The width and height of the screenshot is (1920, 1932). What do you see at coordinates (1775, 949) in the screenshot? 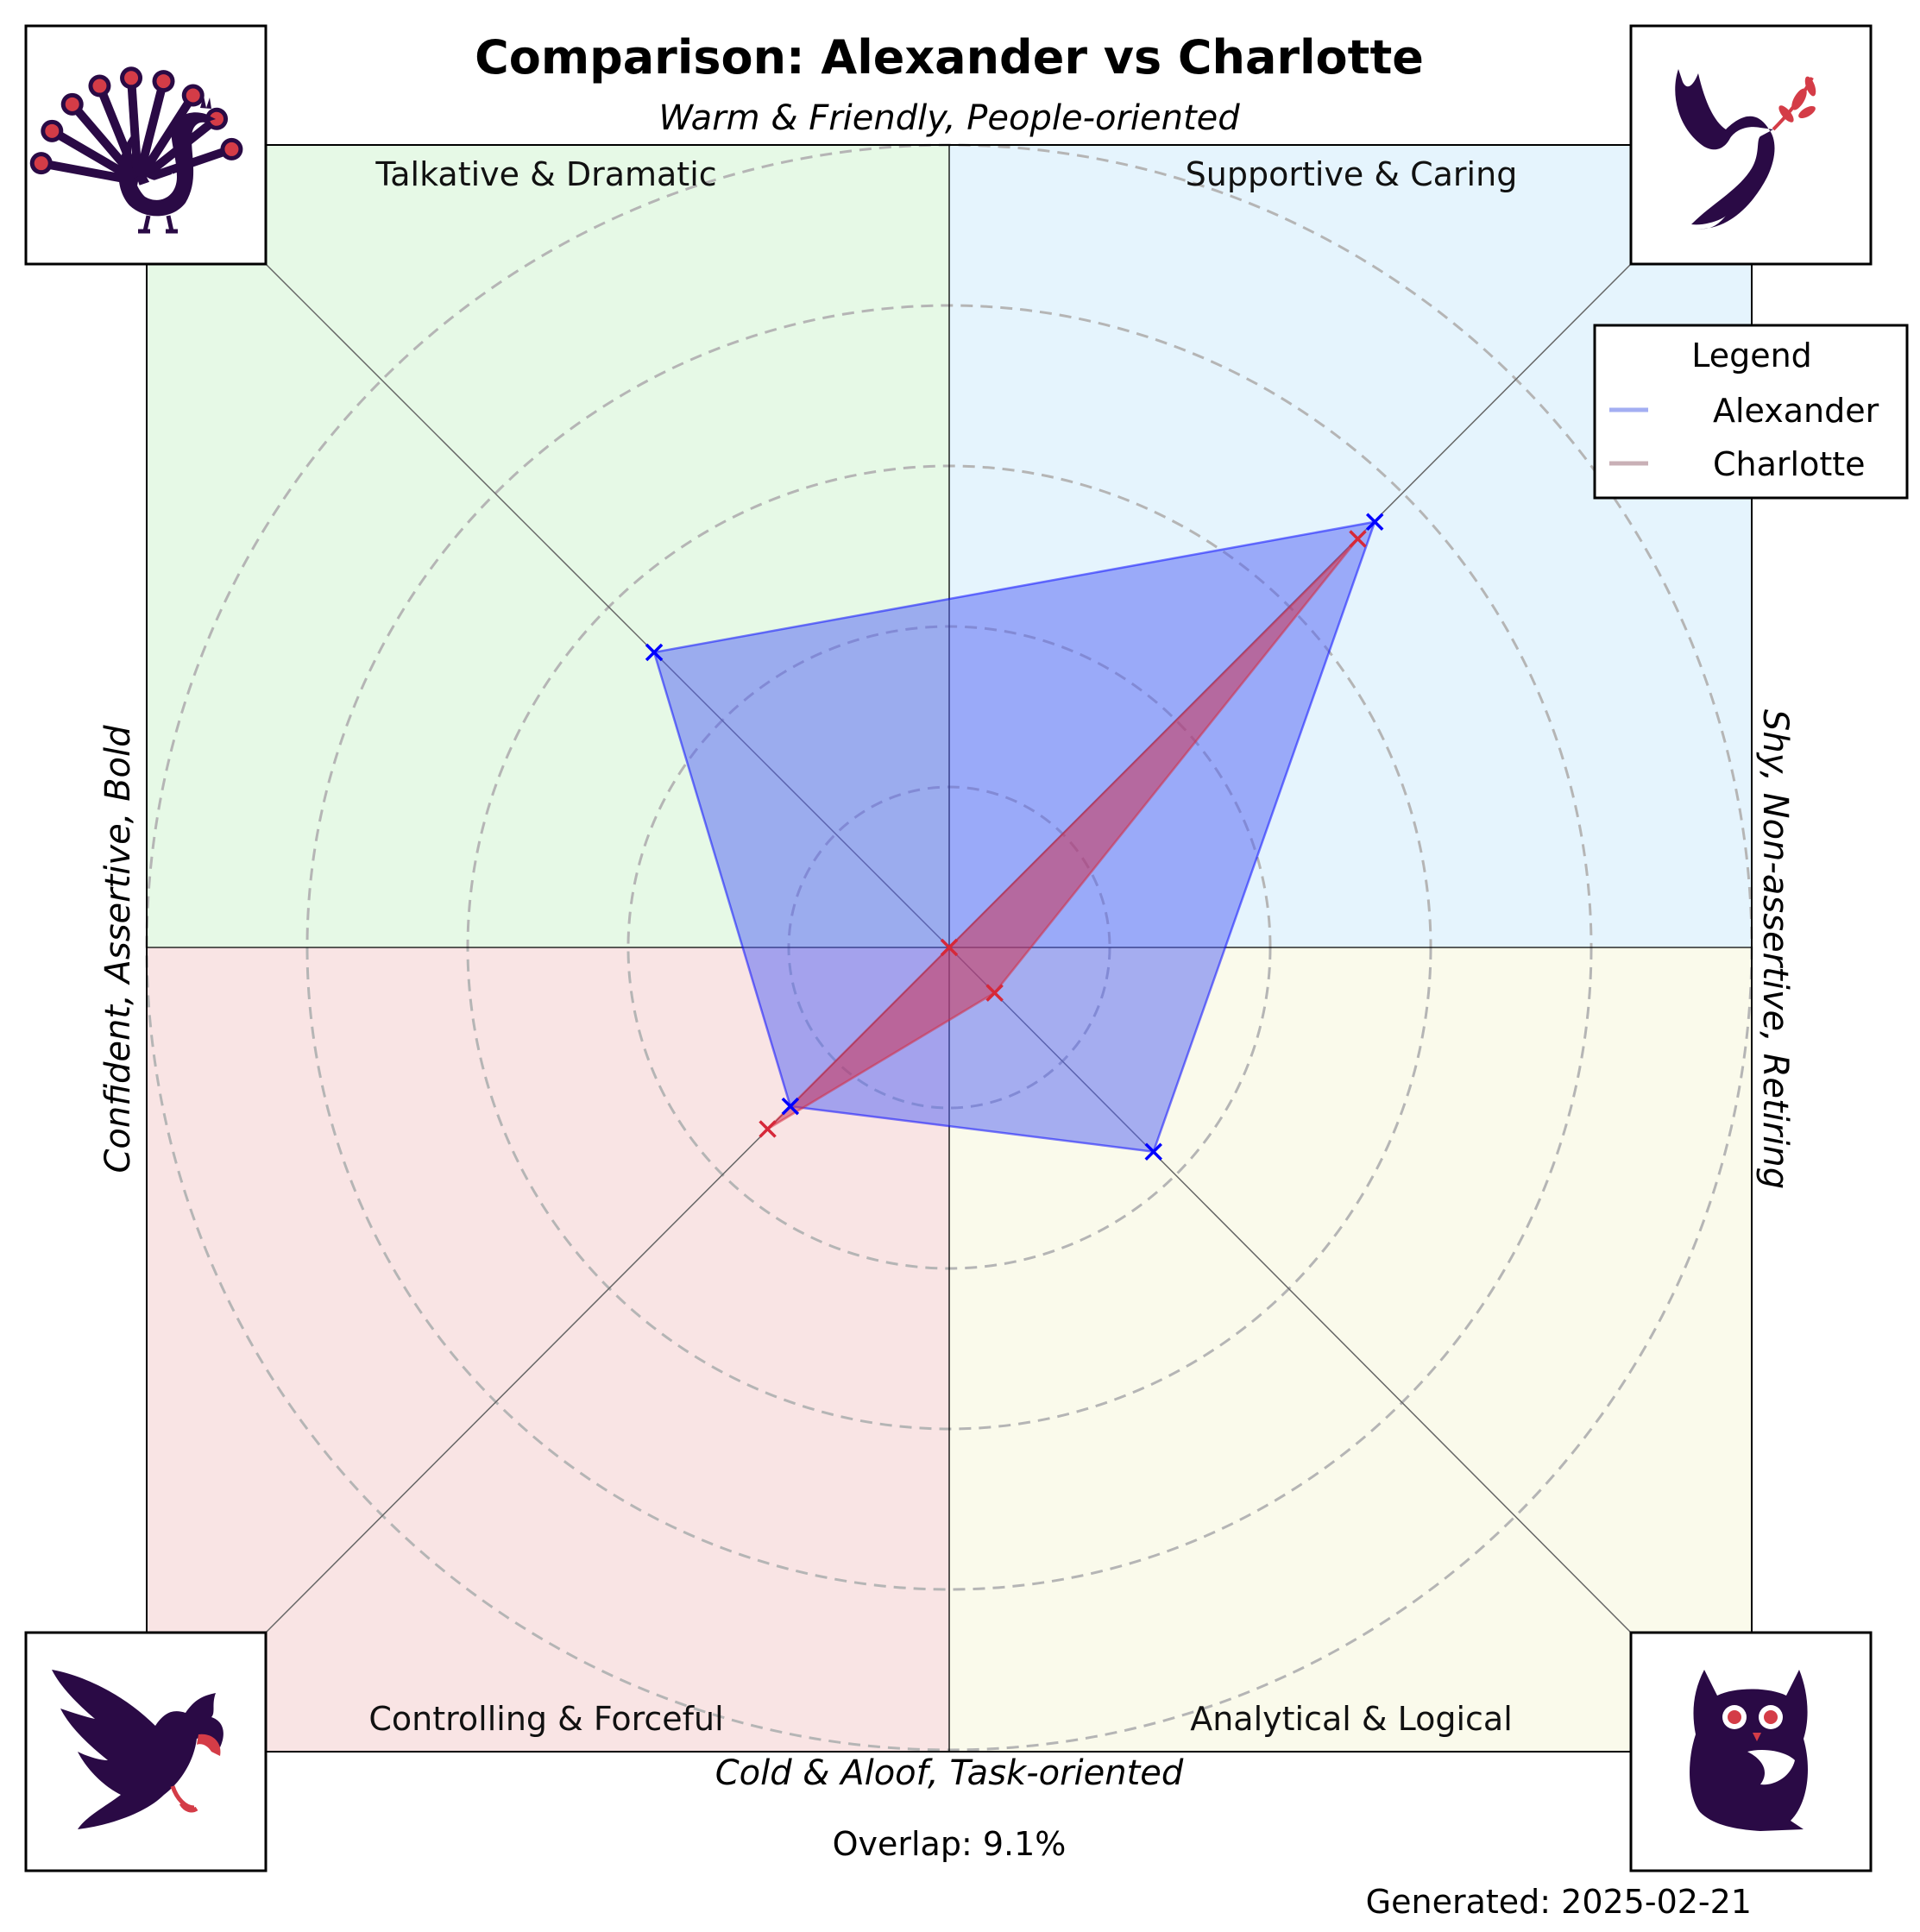
I see `axis-label-right: Shy, Non-assertive, Retiring` at bounding box center [1775, 949].